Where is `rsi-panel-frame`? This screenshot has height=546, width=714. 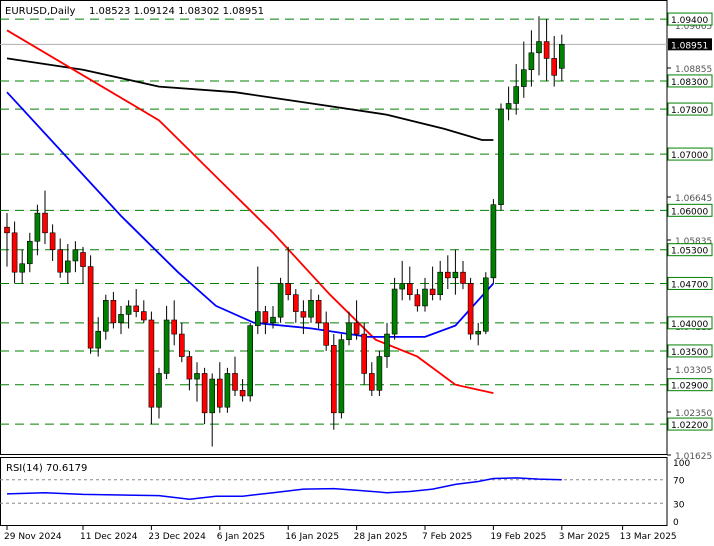 rsi-panel-frame is located at coordinates (334, 491).